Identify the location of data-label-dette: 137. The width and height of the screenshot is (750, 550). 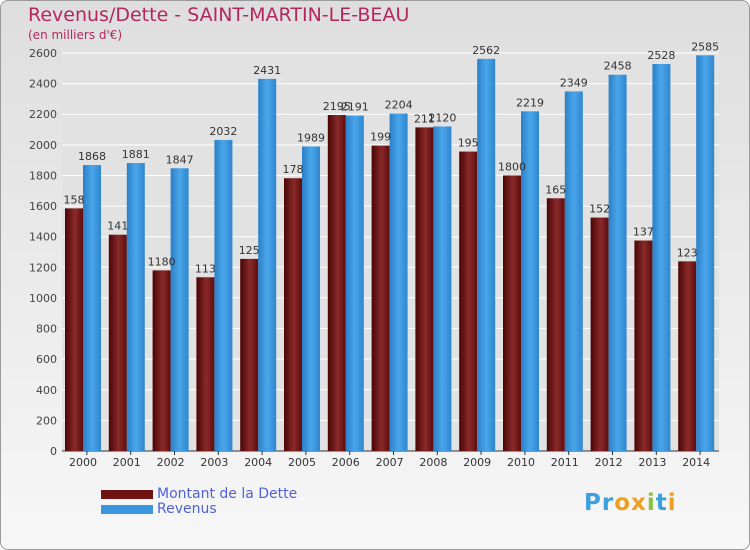
(643, 232).